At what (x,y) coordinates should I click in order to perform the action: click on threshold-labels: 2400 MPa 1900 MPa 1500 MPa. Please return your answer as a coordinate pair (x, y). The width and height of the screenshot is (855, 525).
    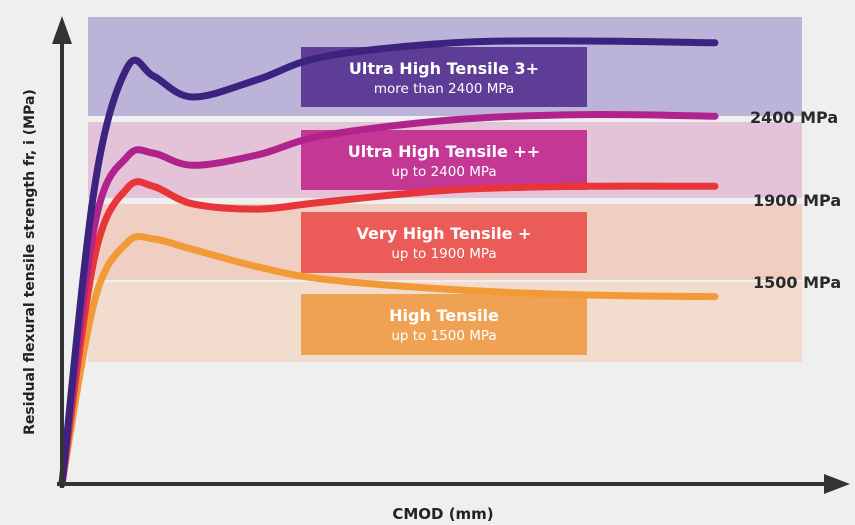
    Looking at the image, I should click on (795, 200).